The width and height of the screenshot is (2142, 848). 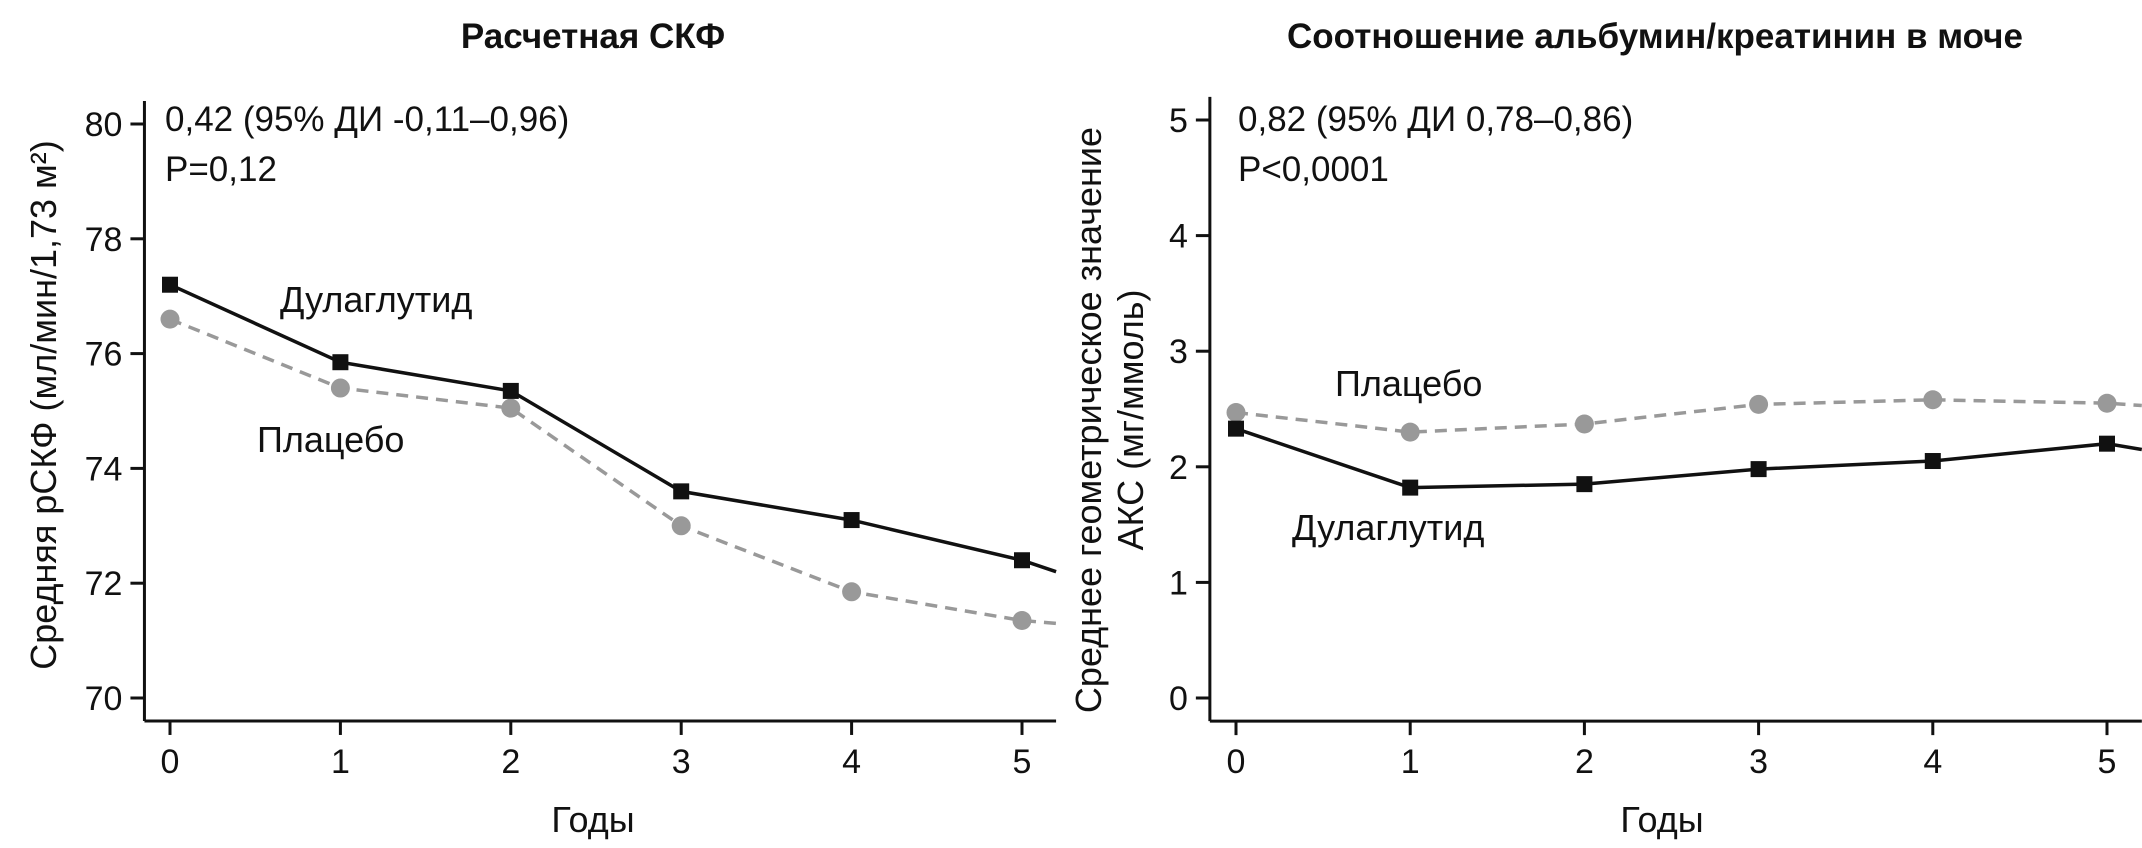 I want to click on stat-annotation: P<0,0001, so click(x=1313, y=169).